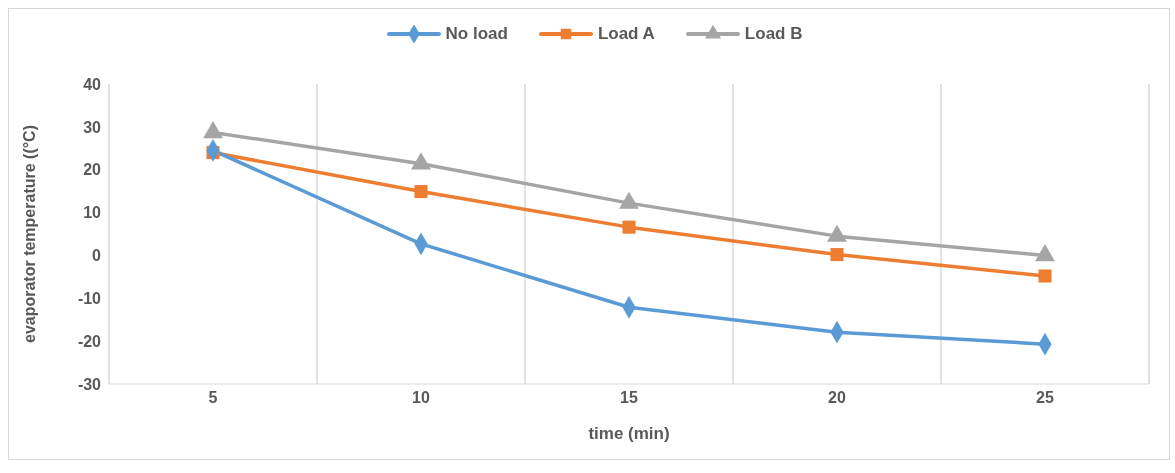  I want to click on x-tick-label: 20, so click(837, 398).